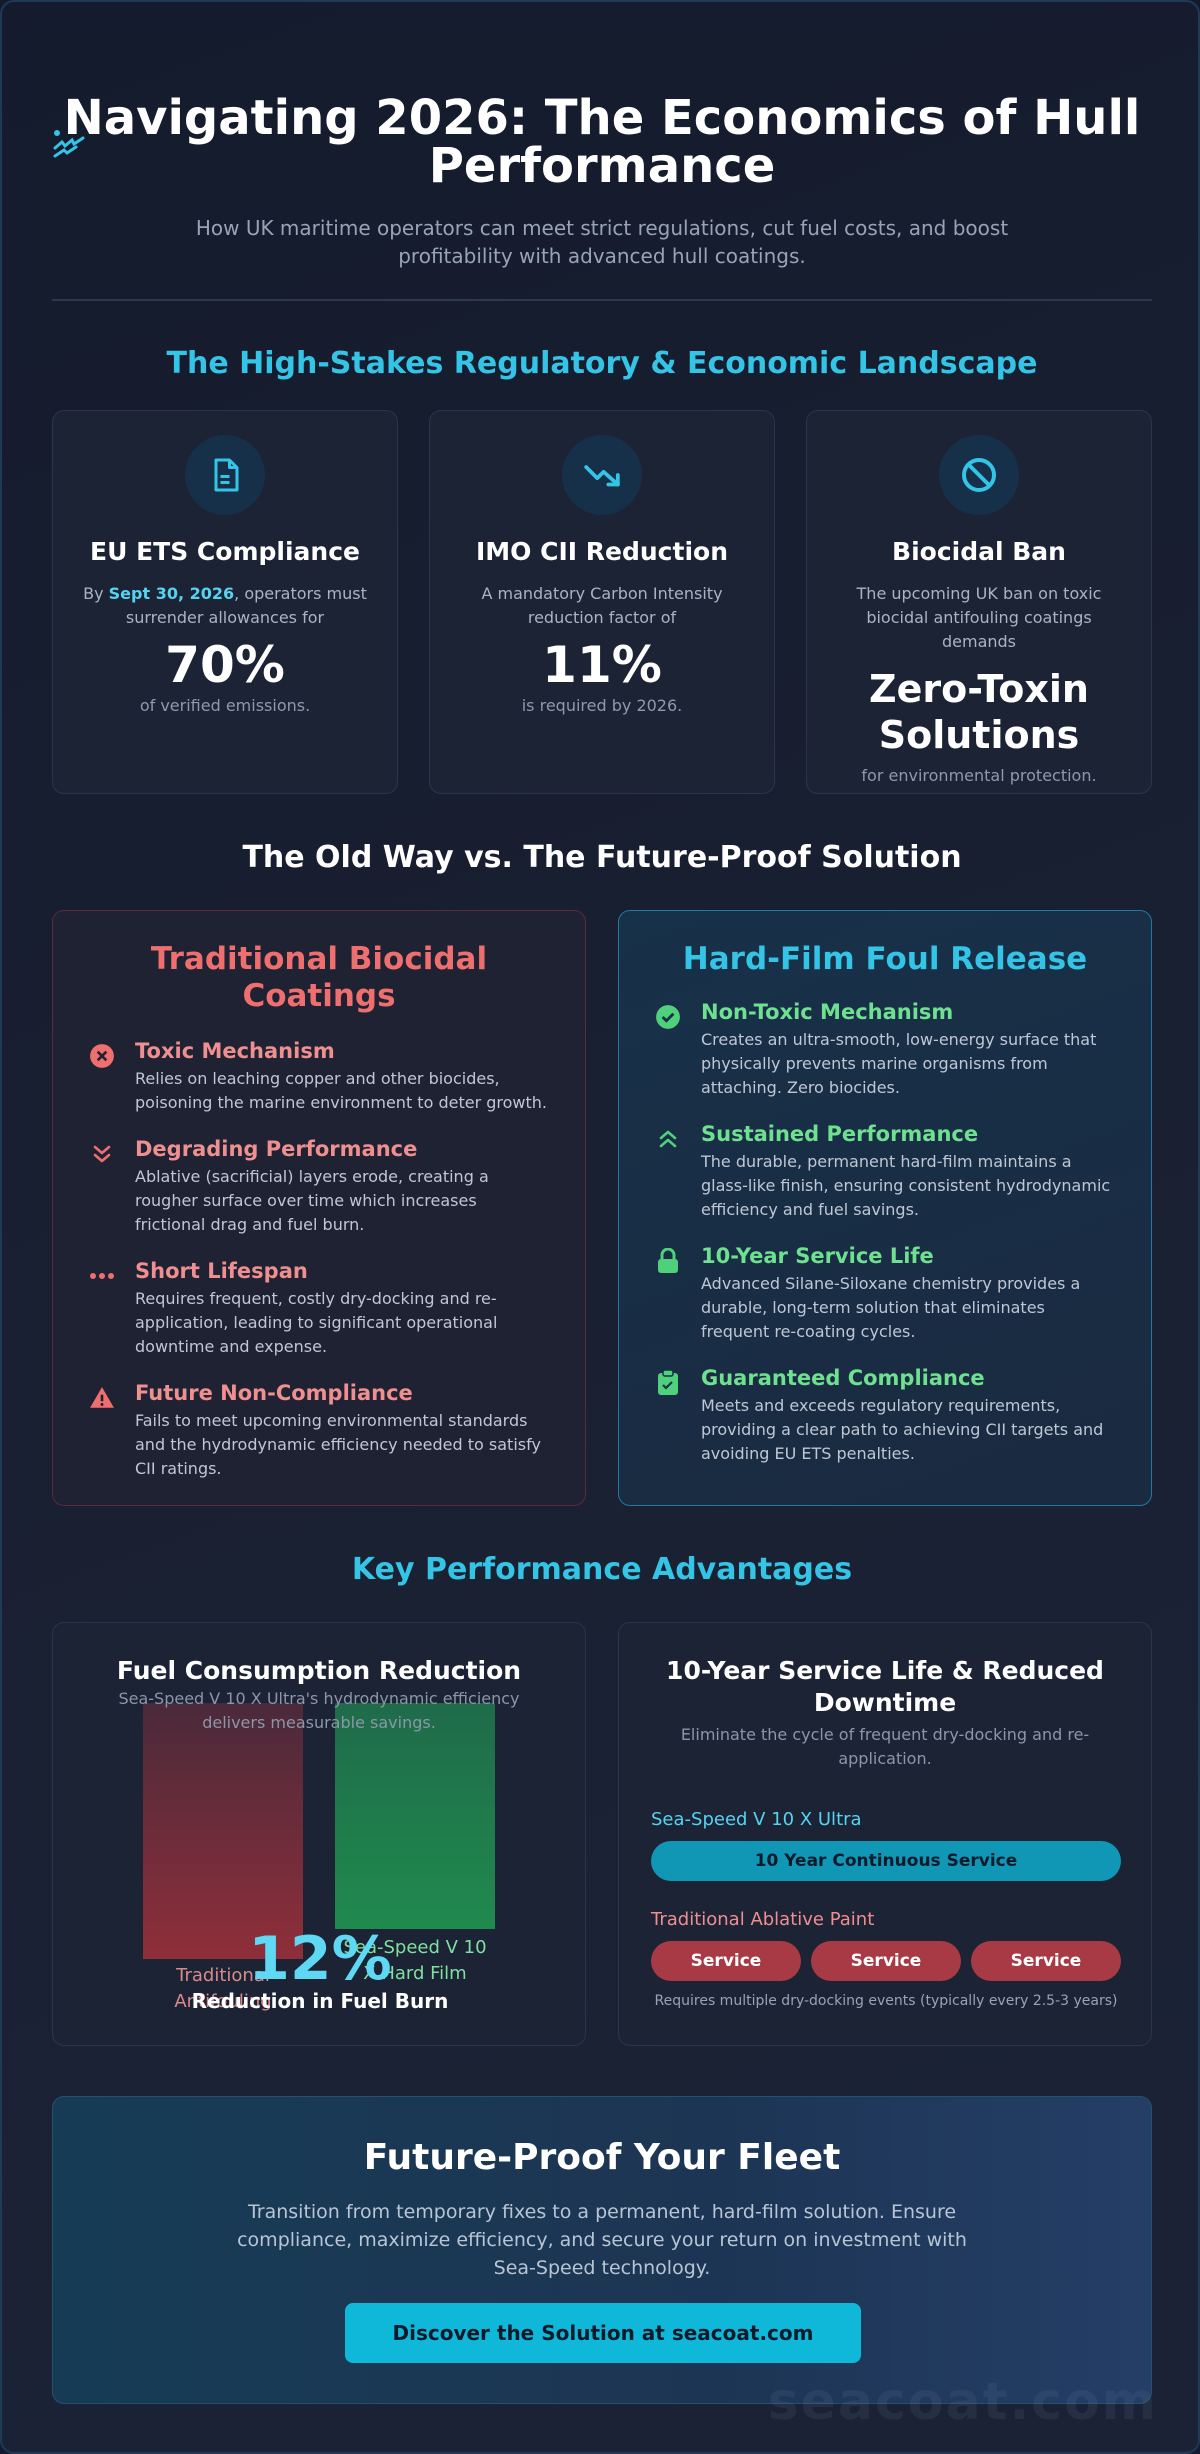 Image resolution: width=1200 pixels, height=2454 pixels. Describe the element at coordinates (274, 1393) in the screenshot. I see `feature-title: Future Non-Compliance` at that location.